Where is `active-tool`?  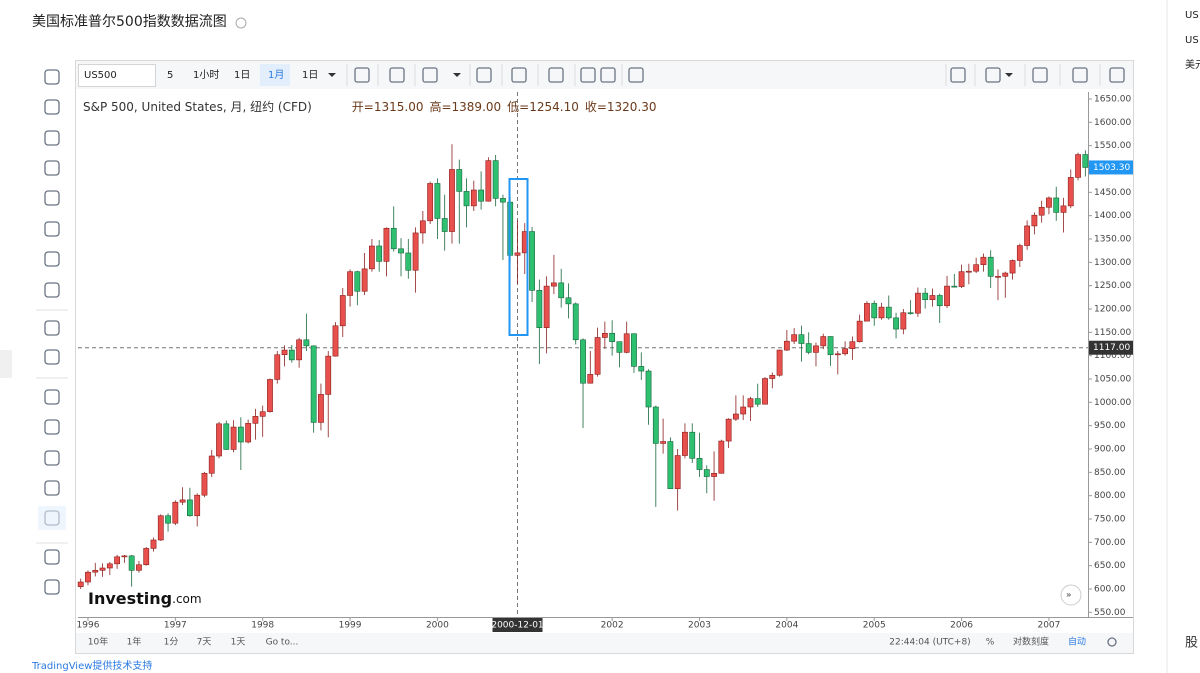 active-tool is located at coordinates (52, 518).